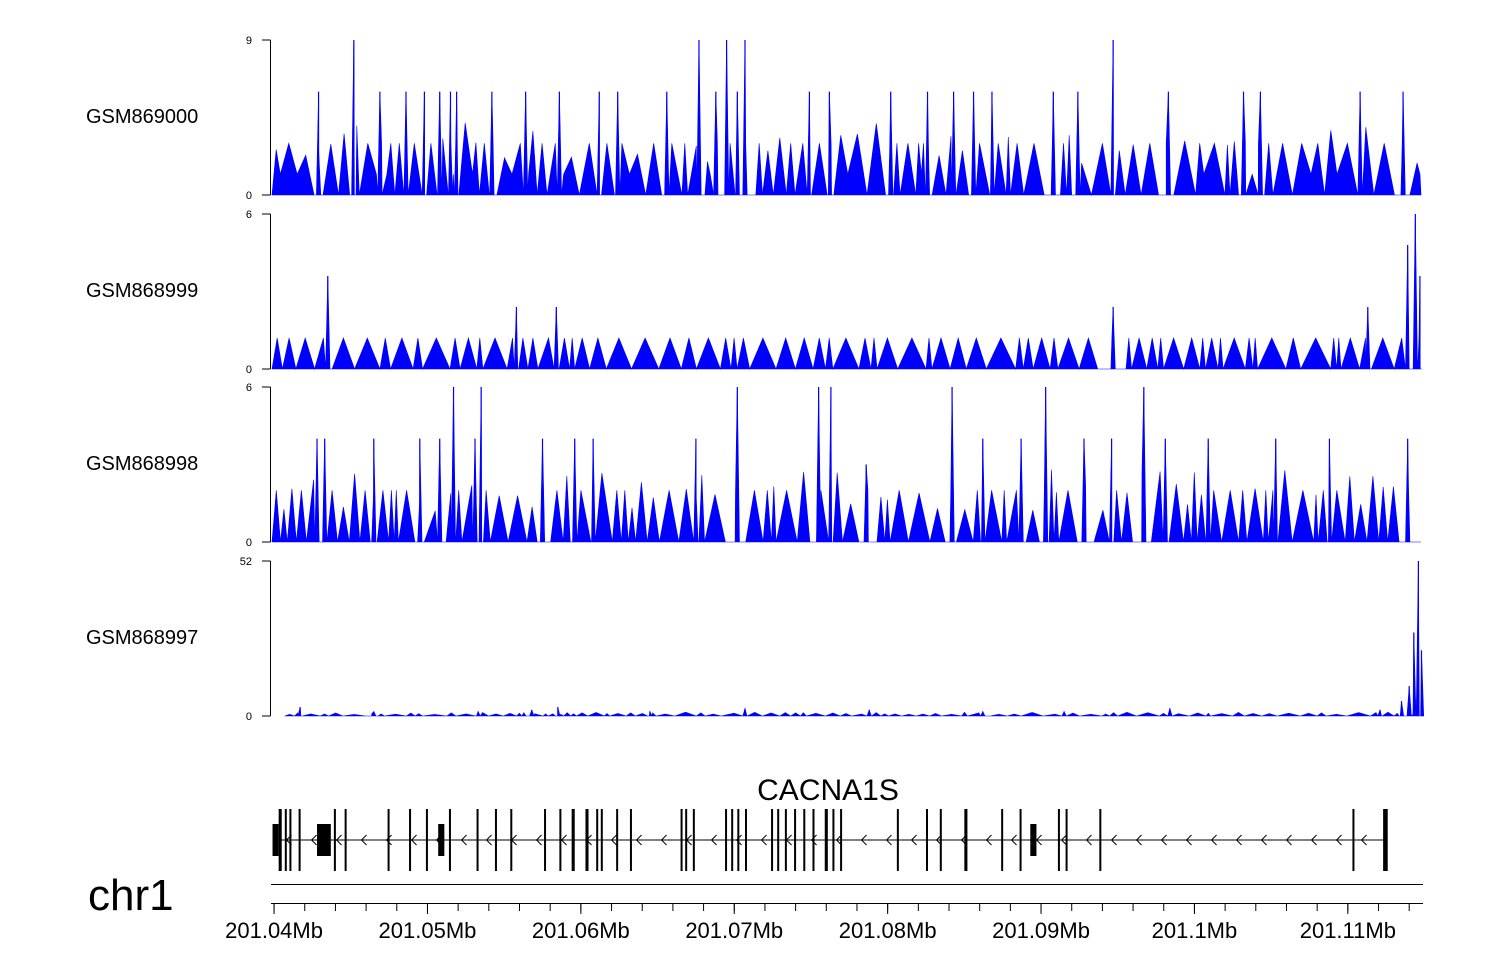 This screenshot has height=980, width=1500. Describe the element at coordinates (1348, 930) in the screenshot. I see `axis-tick-label: 201.11Mb` at that location.